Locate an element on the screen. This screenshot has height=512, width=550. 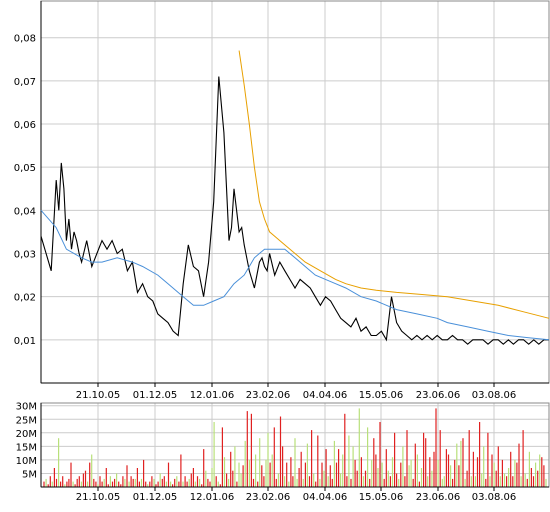
price-x-tick-label: 03.08.06 is located at coordinates (494, 395).